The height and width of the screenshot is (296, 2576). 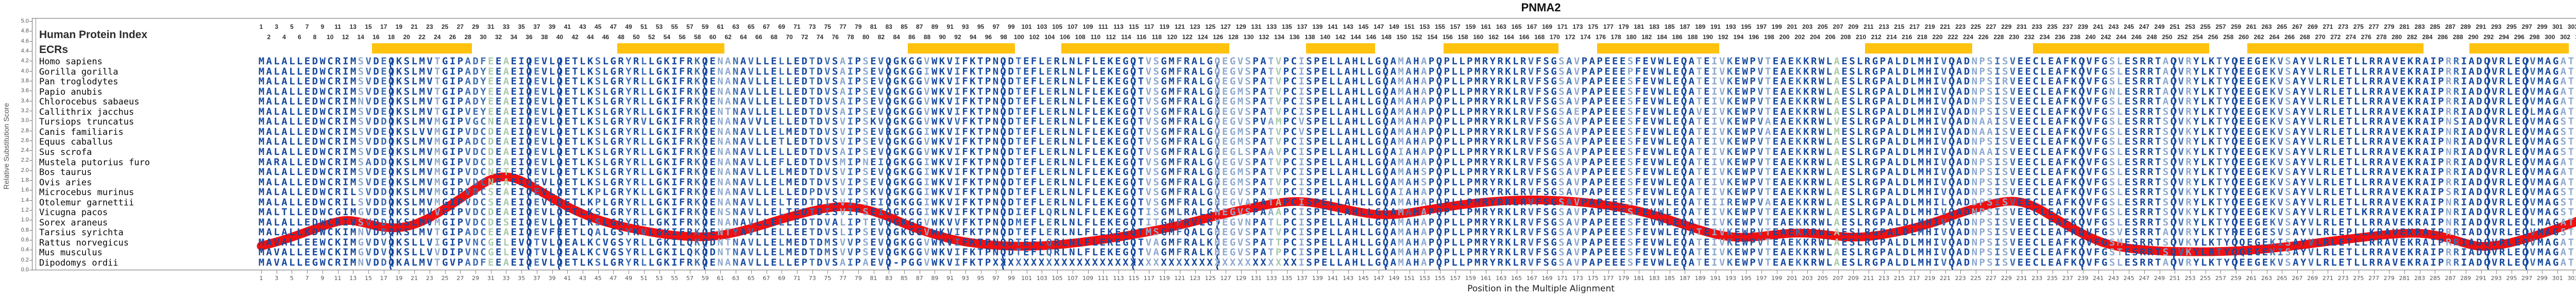 What do you see at coordinates (322, 162) in the screenshot?
I see `sequence-letter: W` at bounding box center [322, 162].